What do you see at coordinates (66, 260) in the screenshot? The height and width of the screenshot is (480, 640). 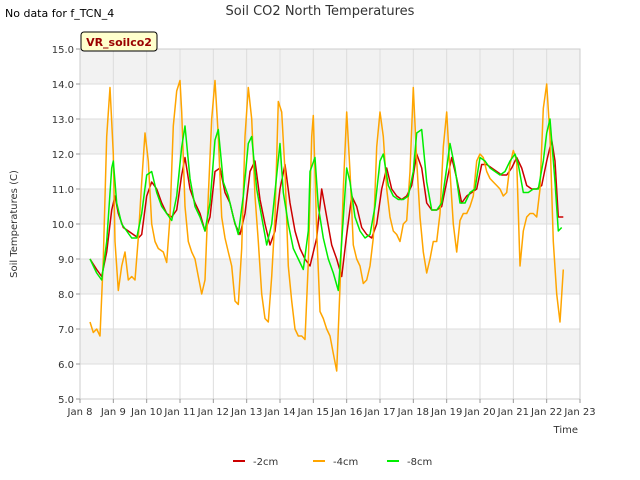 I see `y-tick-label: 9.0` at bounding box center [66, 260].